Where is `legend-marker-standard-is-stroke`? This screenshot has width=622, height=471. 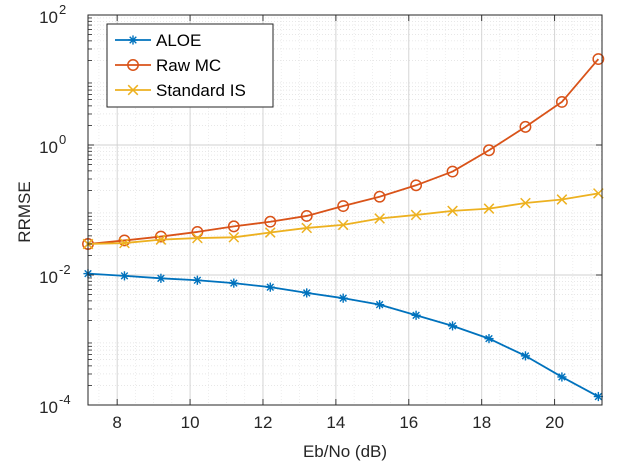
legend-marker-standard-is-stroke is located at coordinates (133, 90).